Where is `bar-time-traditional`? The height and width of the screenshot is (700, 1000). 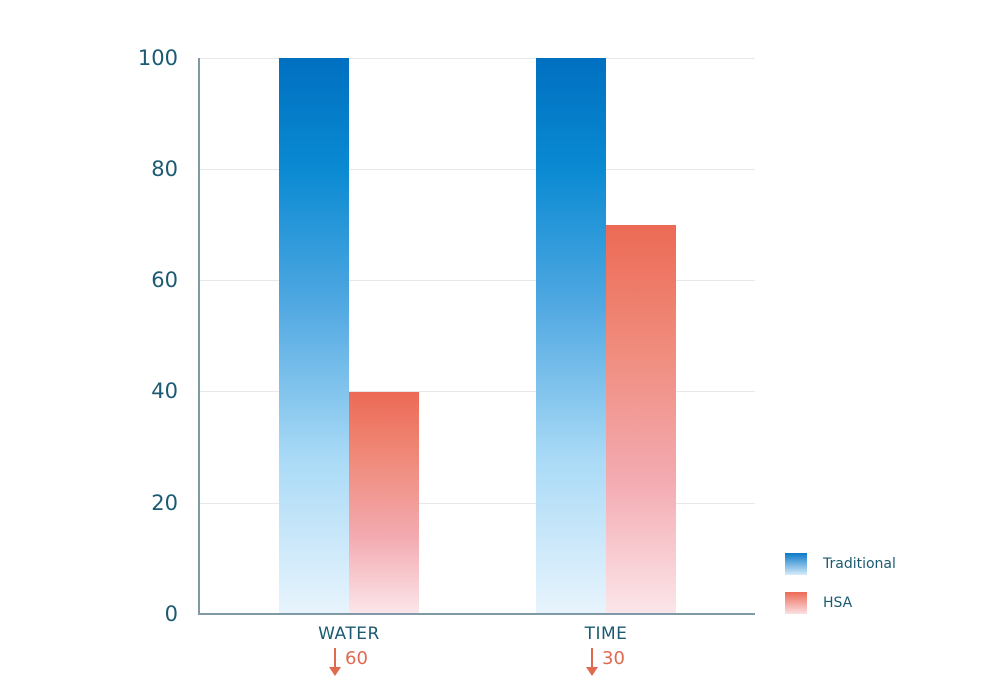 bar-time-traditional is located at coordinates (571, 336).